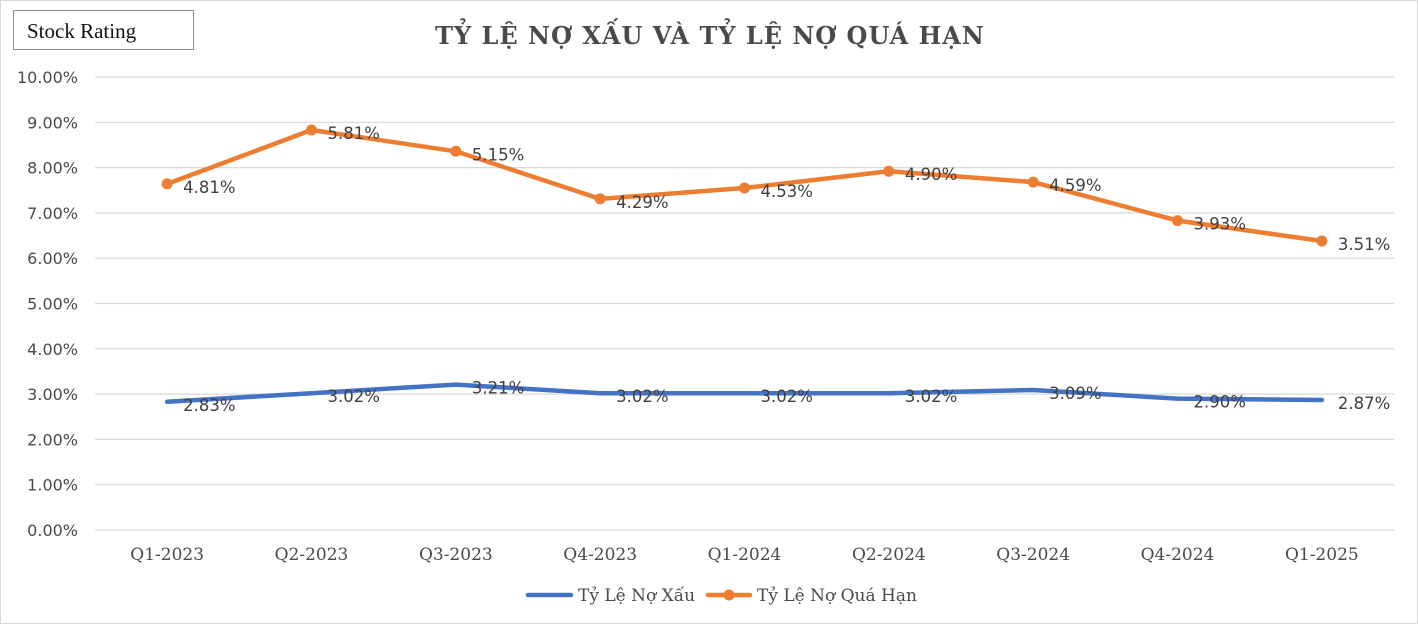  I want to click on data-label: 4.90%, so click(931, 174).